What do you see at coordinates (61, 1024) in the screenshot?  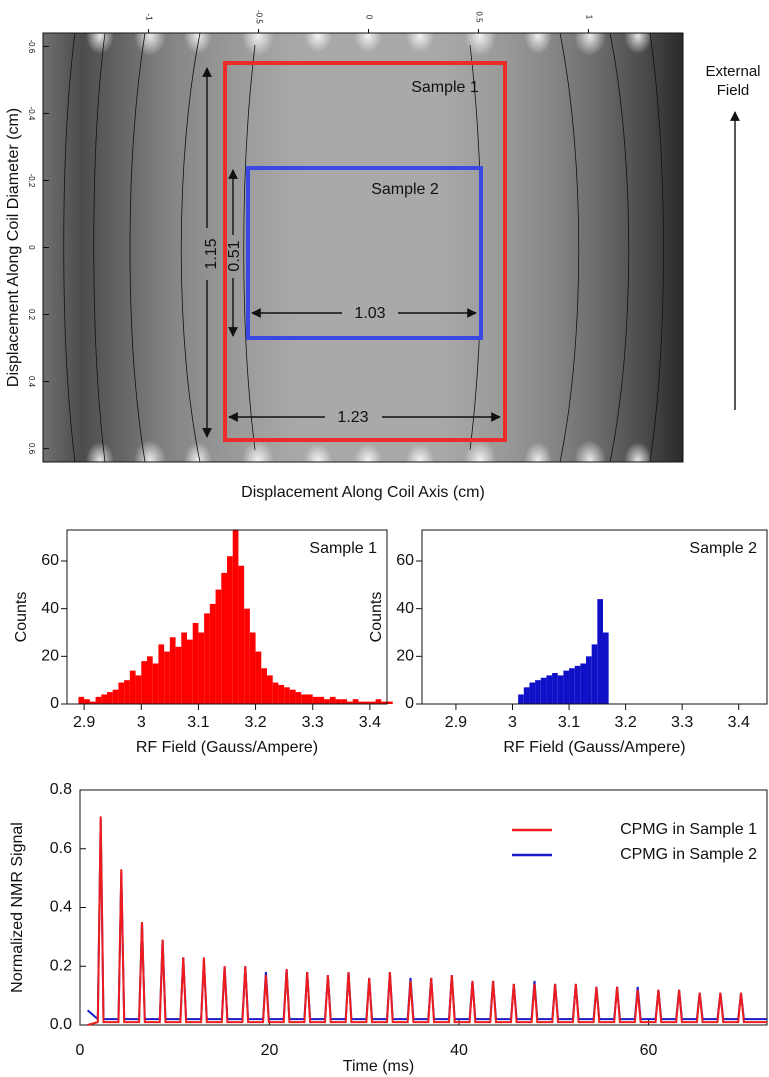 I see `y-tick-label: 0.0` at bounding box center [61, 1024].